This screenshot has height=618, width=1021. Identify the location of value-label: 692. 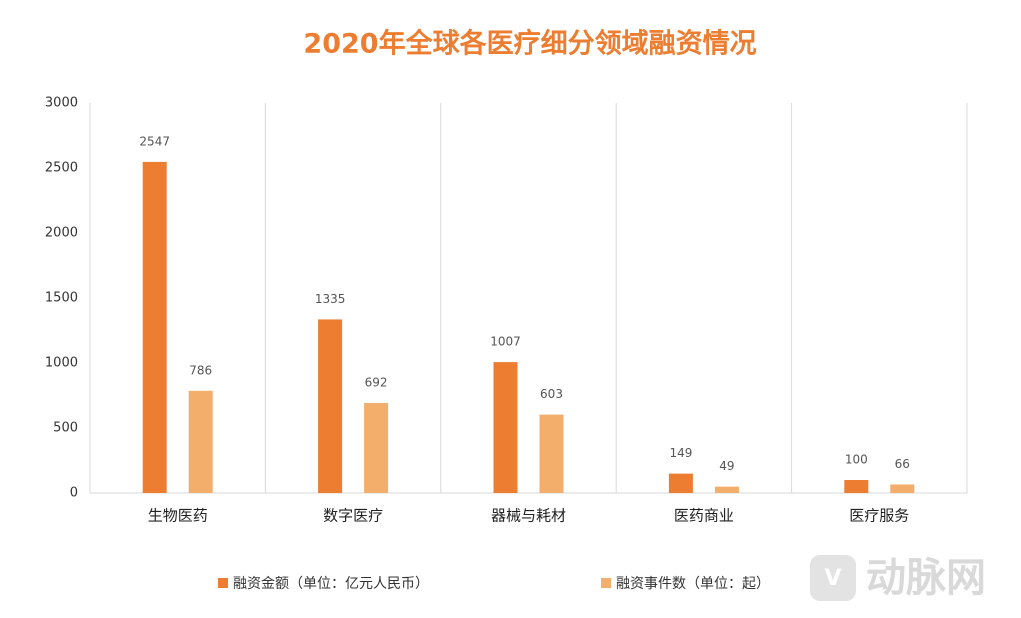
(376, 383).